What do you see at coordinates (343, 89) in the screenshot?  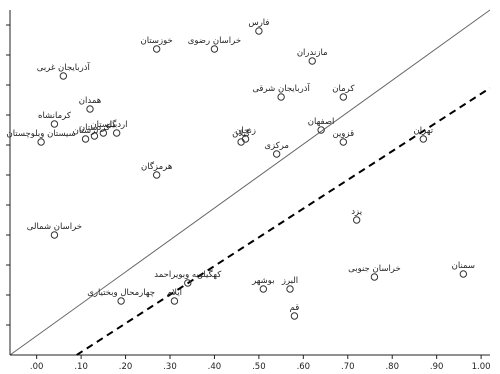 I see `point-label: کرمان` at bounding box center [343, 89].